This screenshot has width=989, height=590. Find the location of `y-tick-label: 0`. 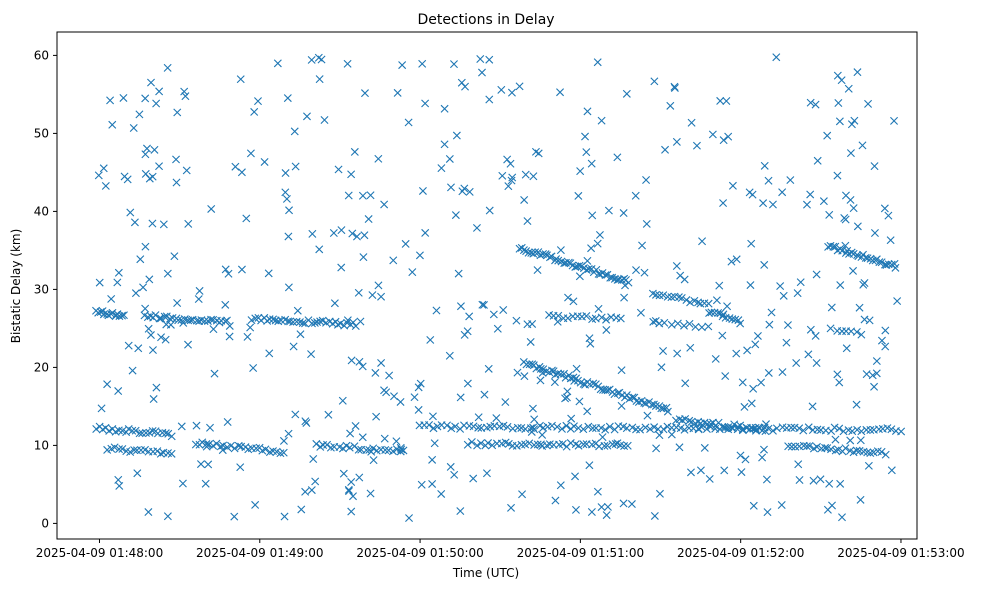

y-tick-label: 0 is located at coordinates (45, 523).